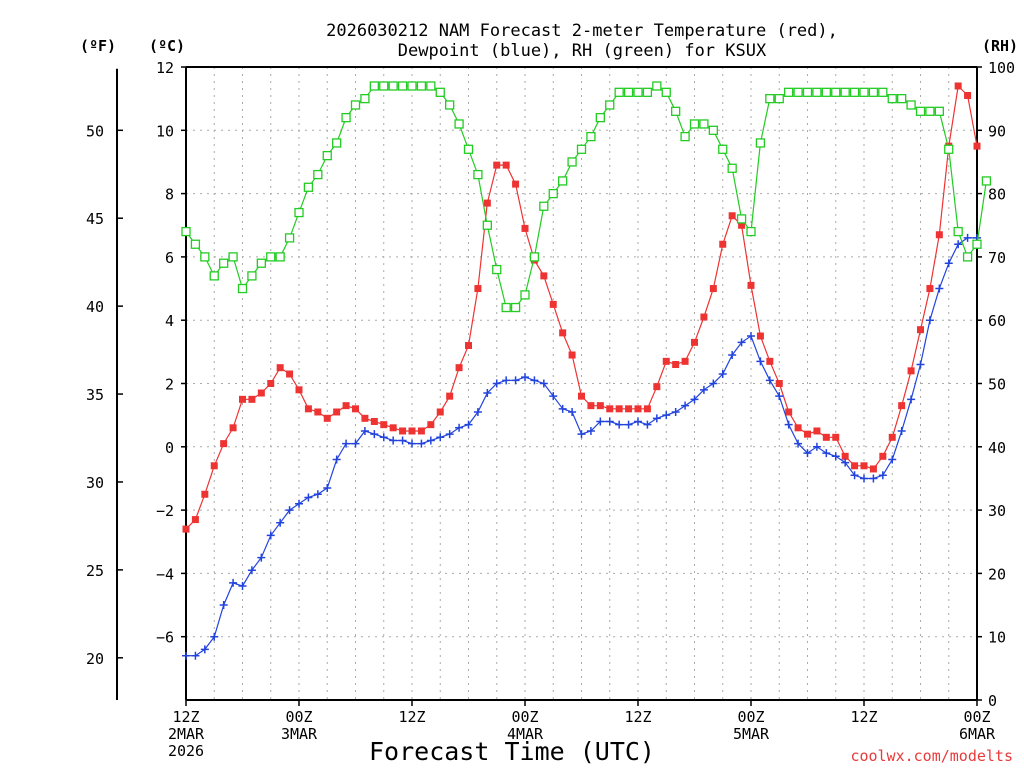 This screenshot has width=1024, height=768. What do you see at coordinates (751, 734) in the screenshot?
I see `x-tick-label: 5MAR` at bounding box center [751, 734].